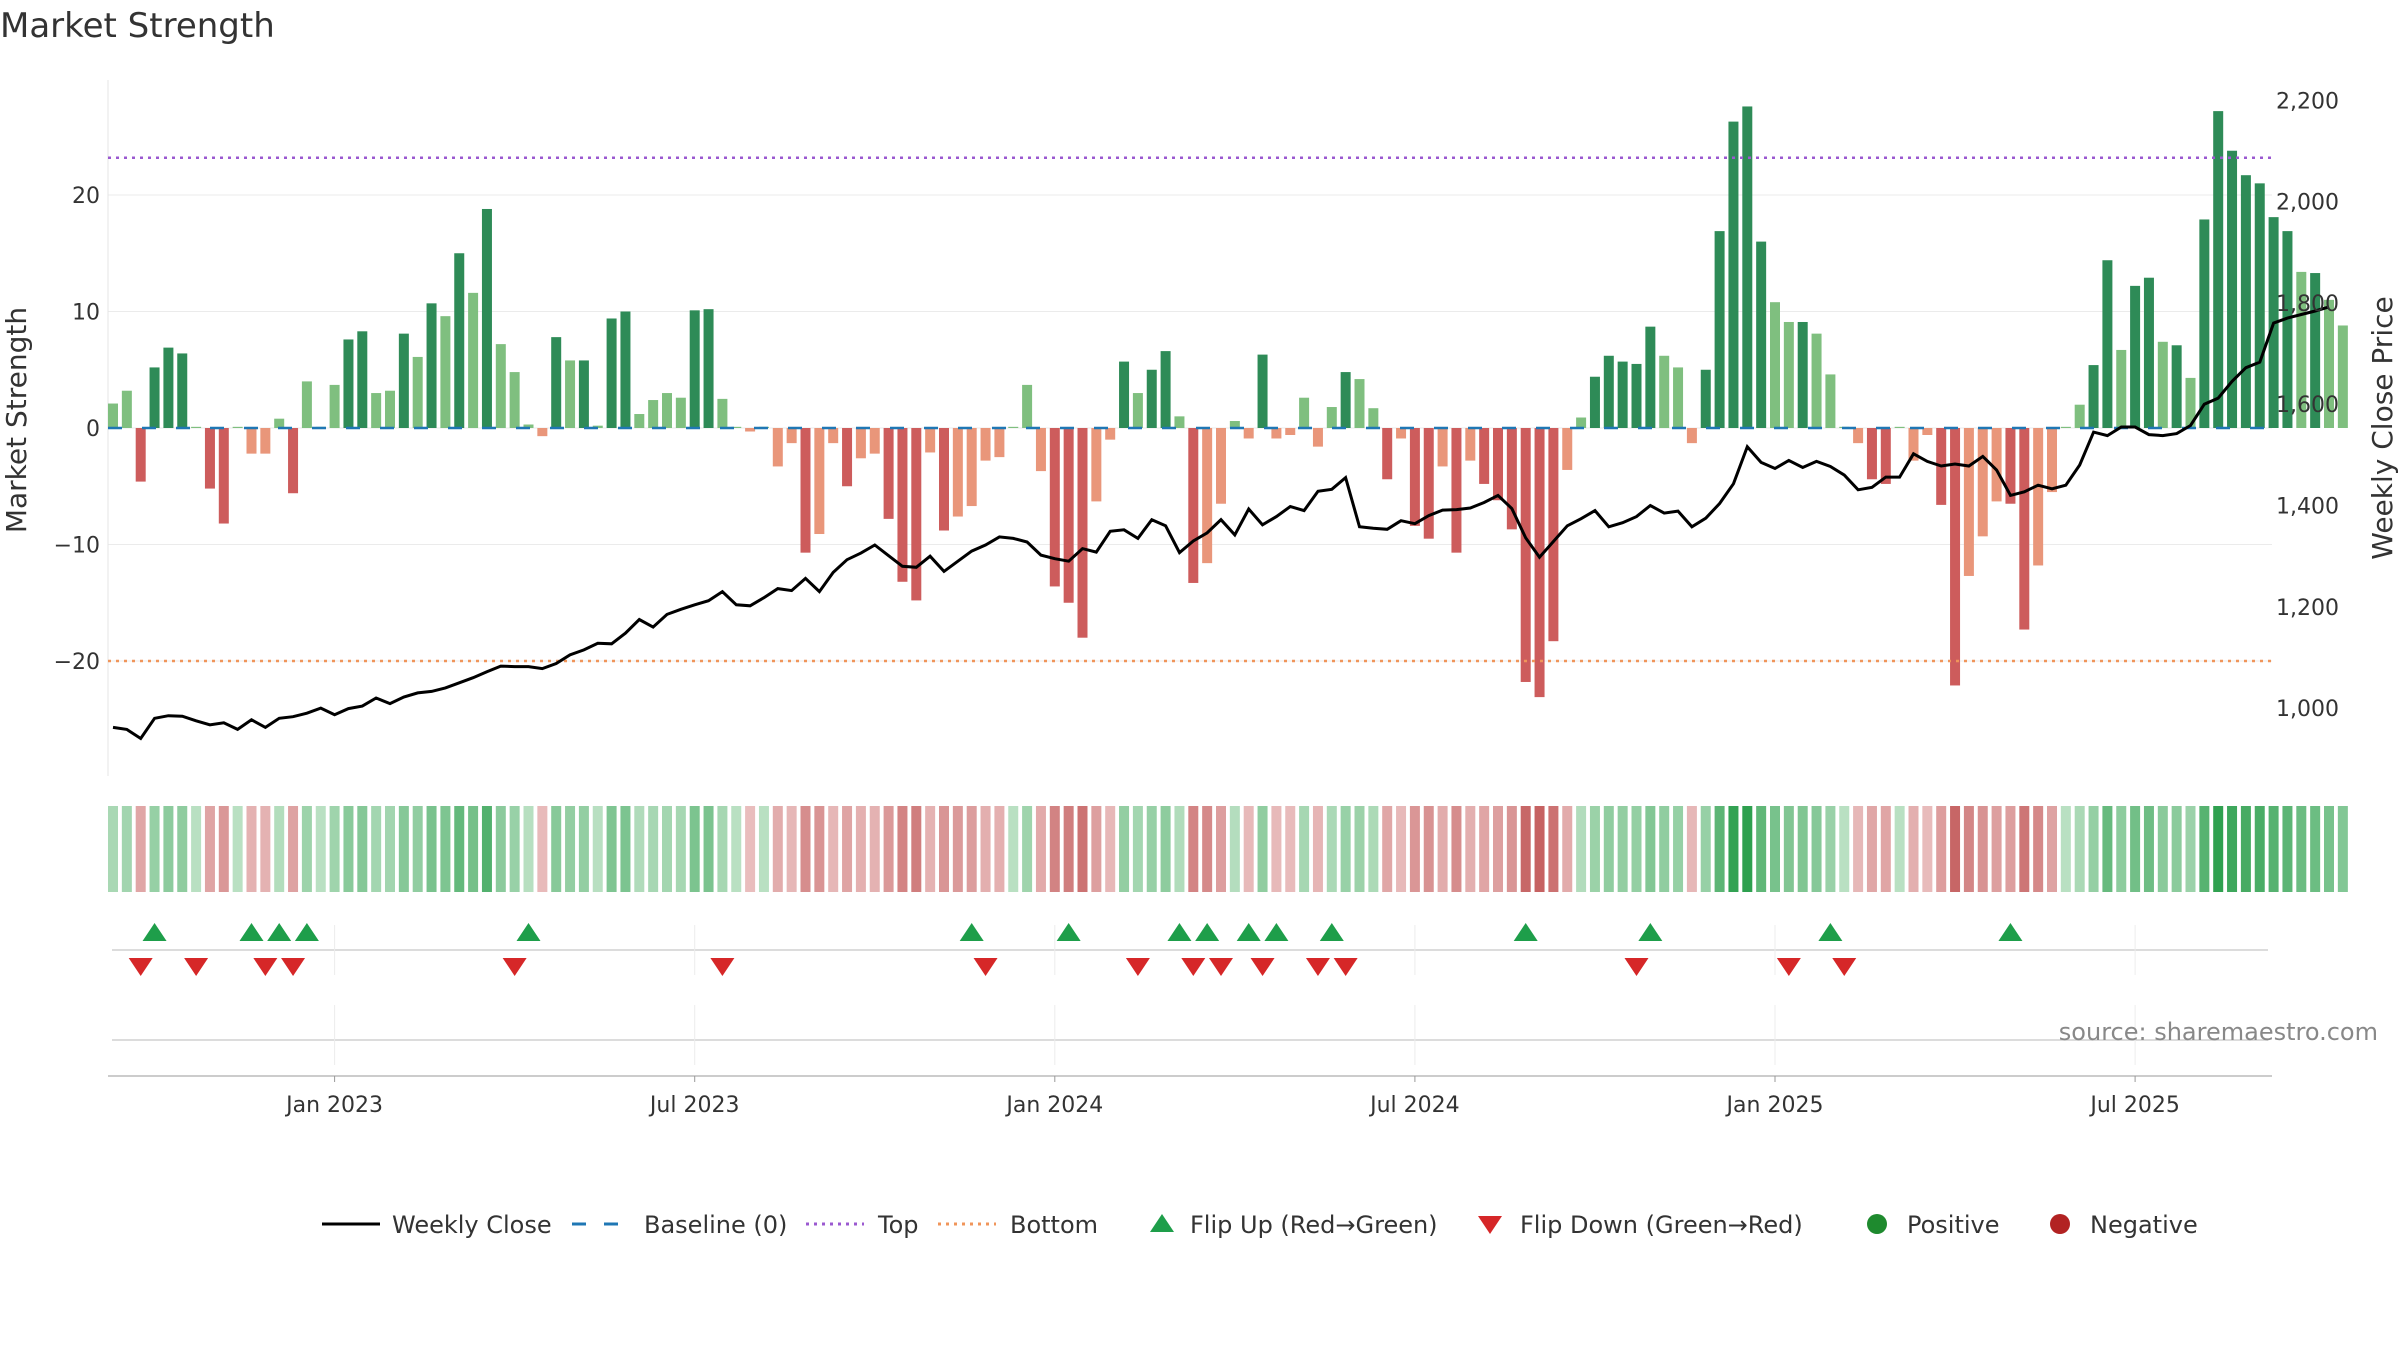 This screenshot has height=1350, width=2400. I want to click on legend-item: Bottom, so click(1018, 1225).